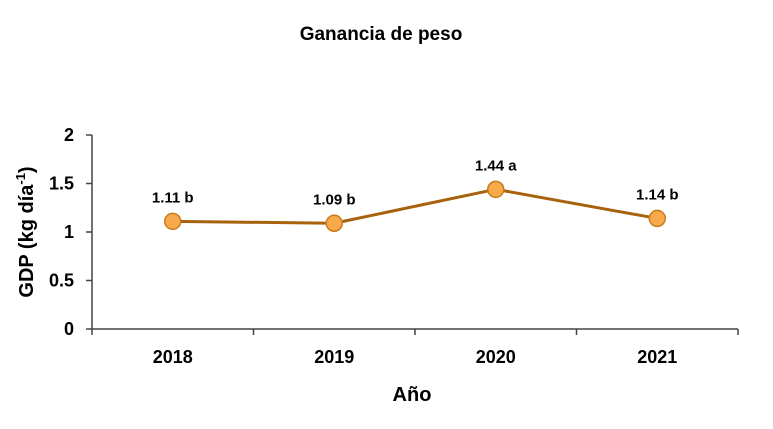  What do you see at coordinates (496, 357) in the screenshot?
I see `x-tick-label: 2020` at bounding box center [496, 357].